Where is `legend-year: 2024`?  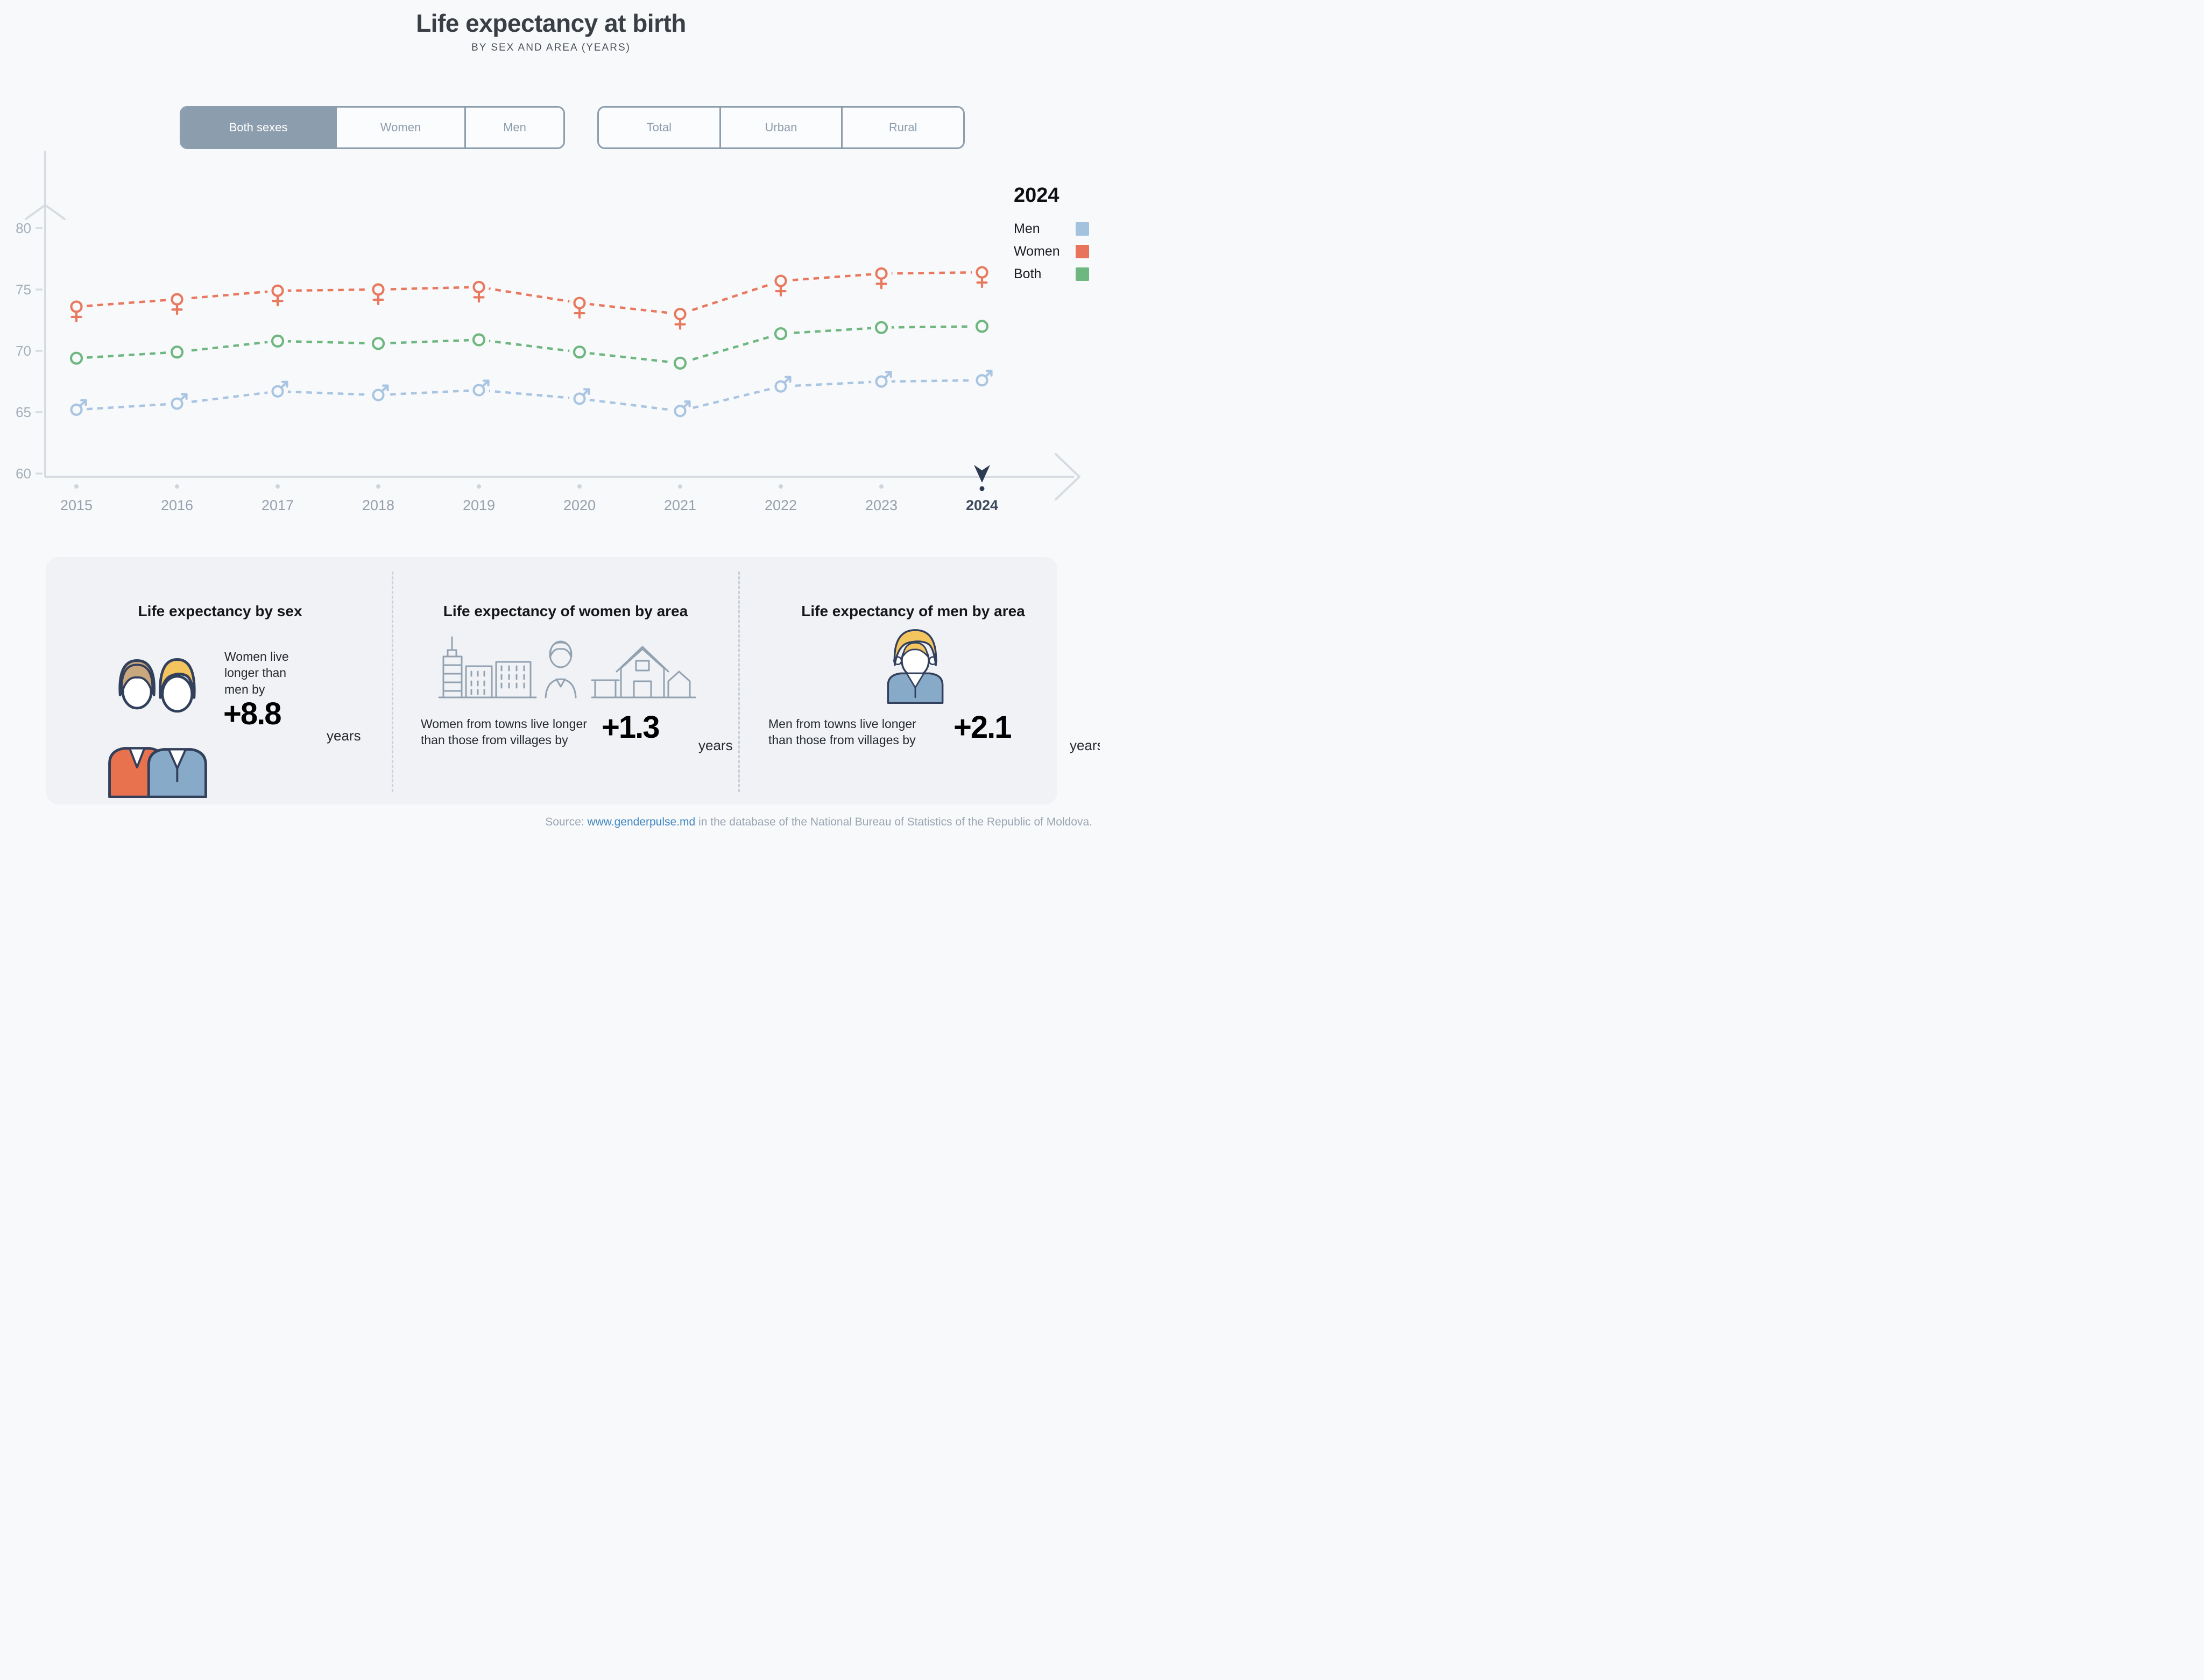 legend-year: 2024 is located at coordinates (1036, 195).